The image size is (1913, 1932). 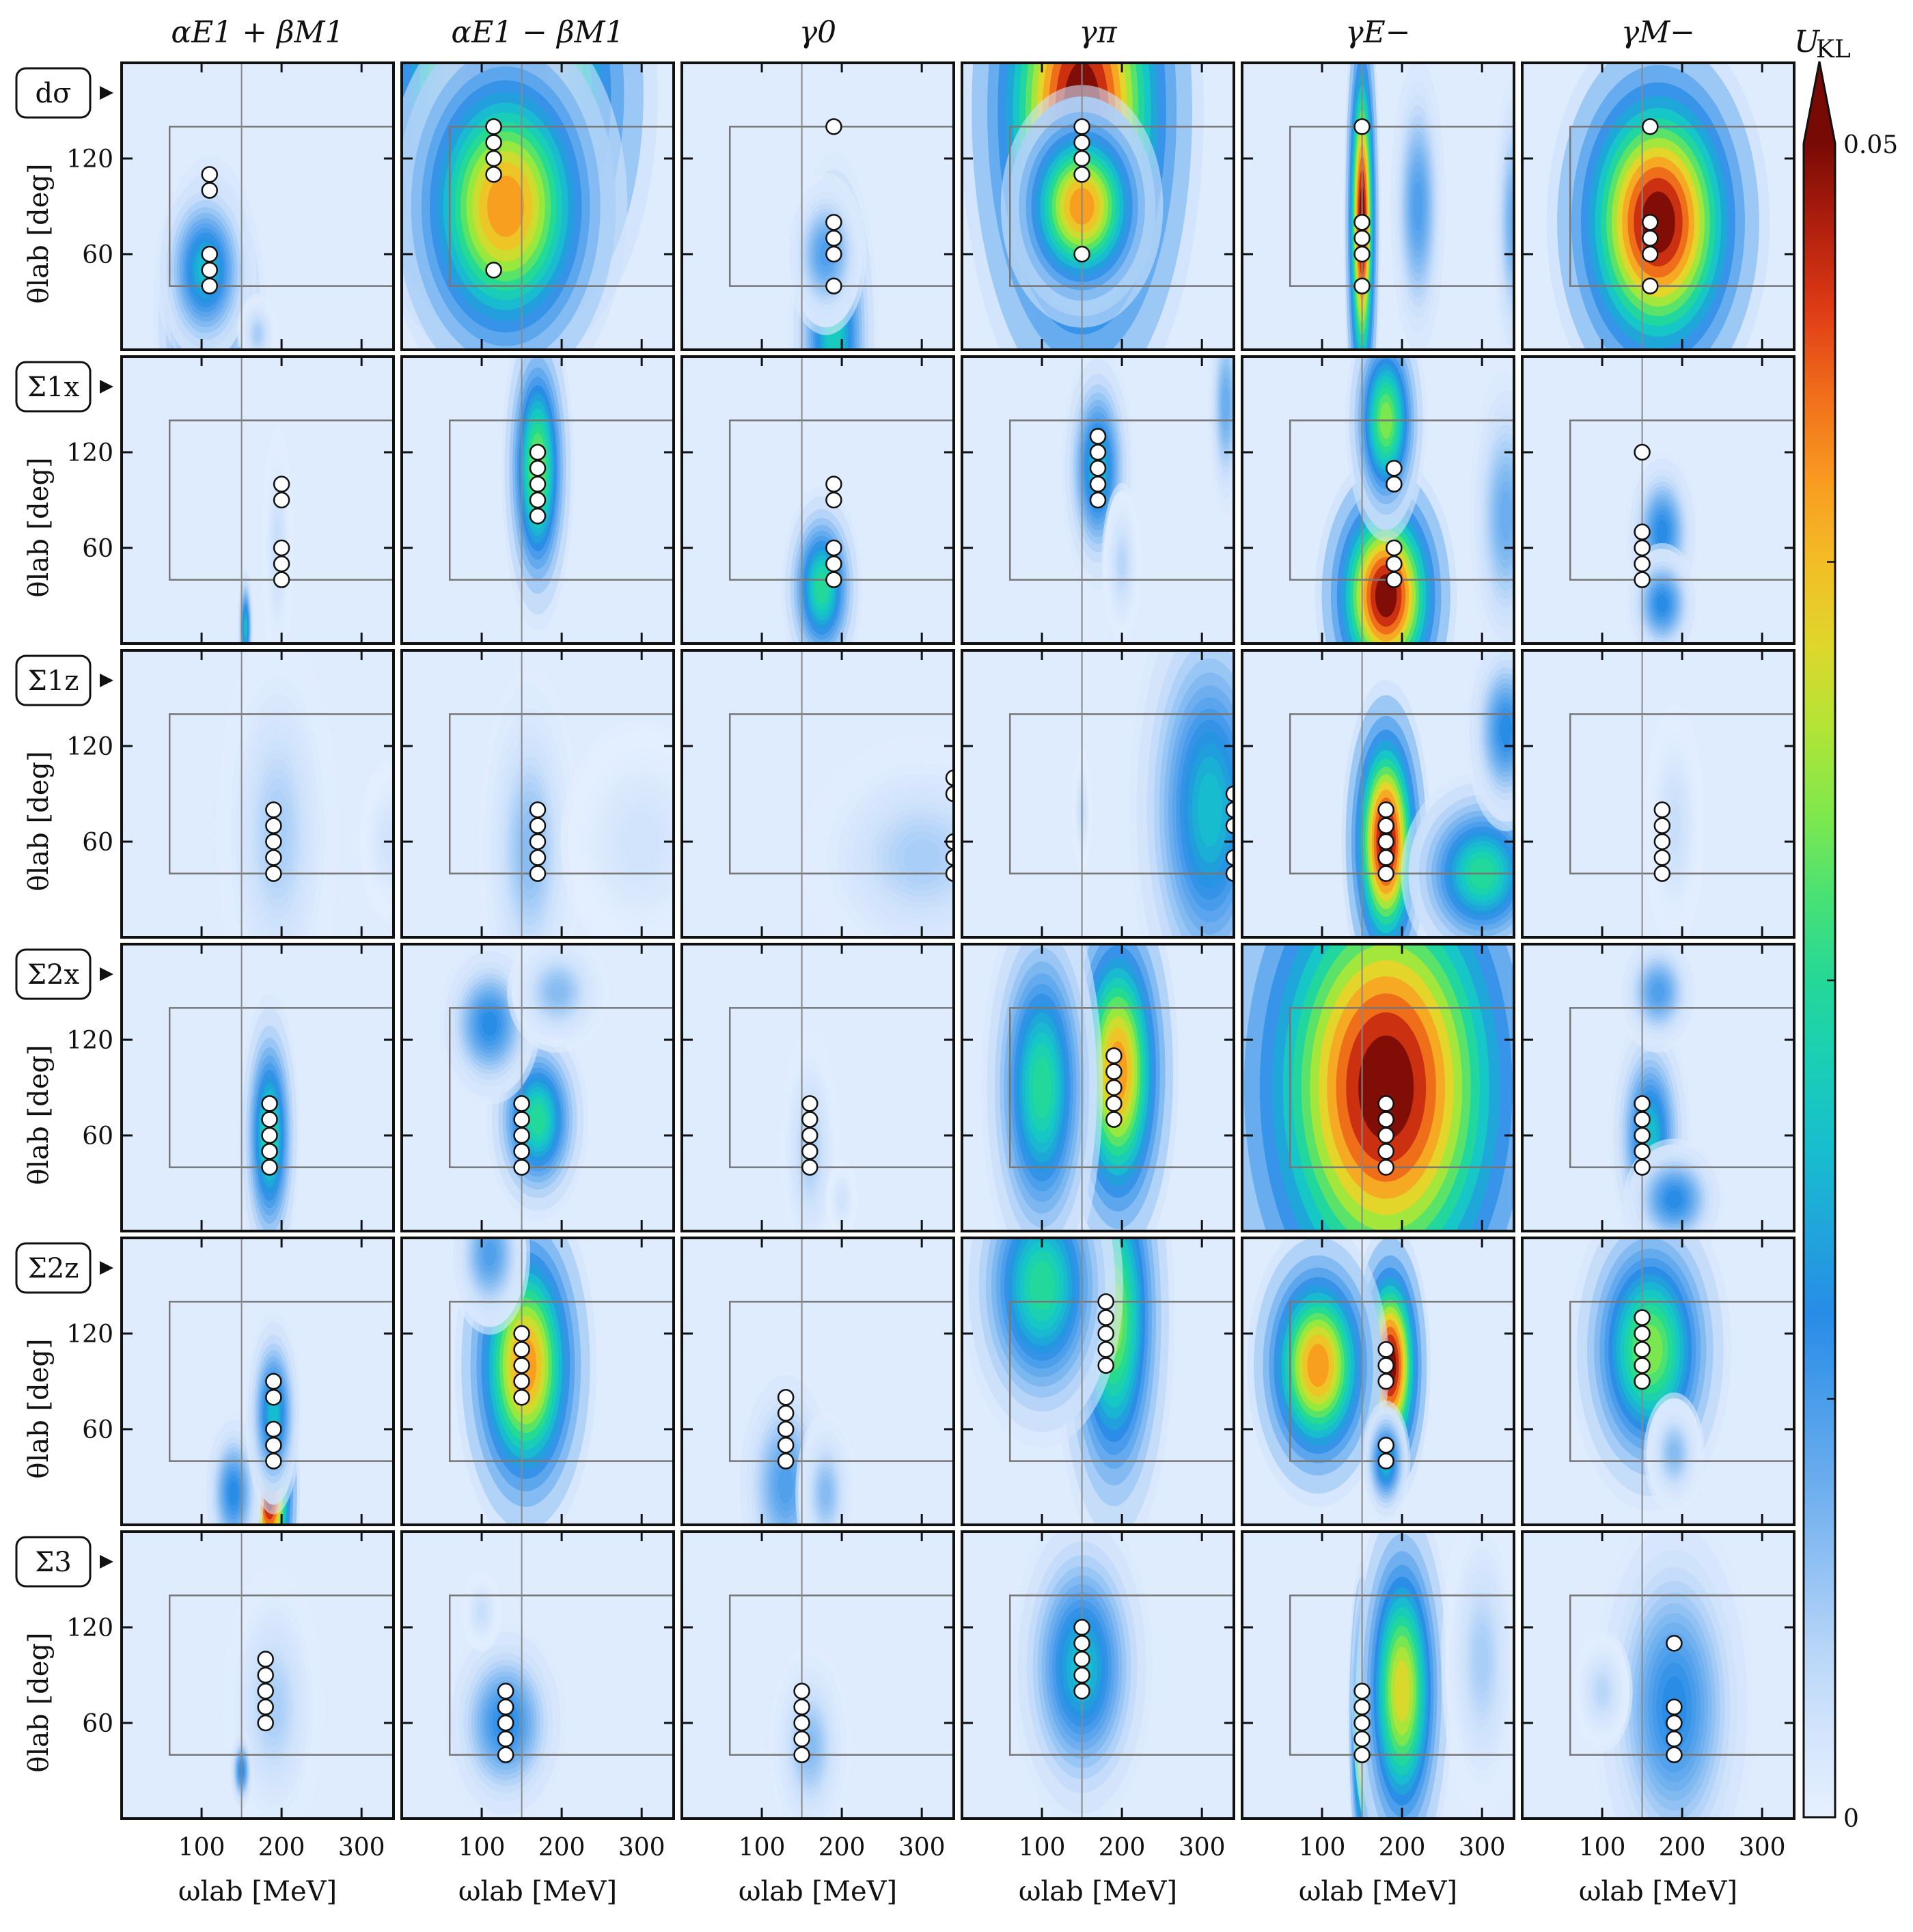 I want to click on panel-r3-c6, so click(x=1658, y=794).